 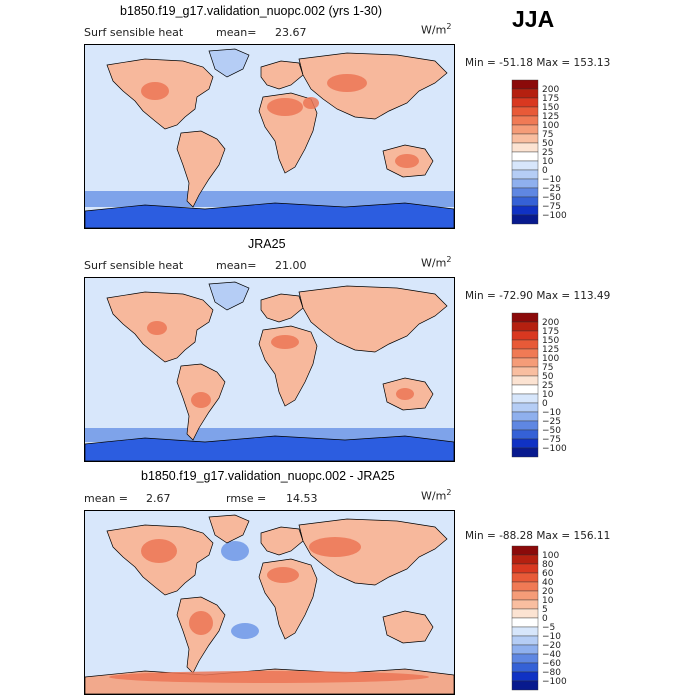 What do you see at coordinates (282, 75) in the screenshot?
I see `europe` at bounding box center [282, 75].